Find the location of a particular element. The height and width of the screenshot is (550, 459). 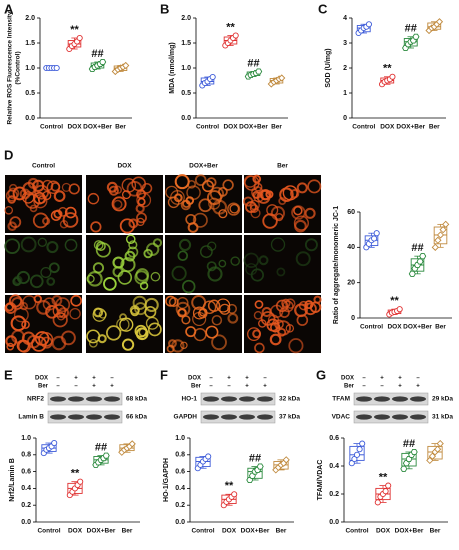

treatment-sign: – is located at coordinates (364, 379).